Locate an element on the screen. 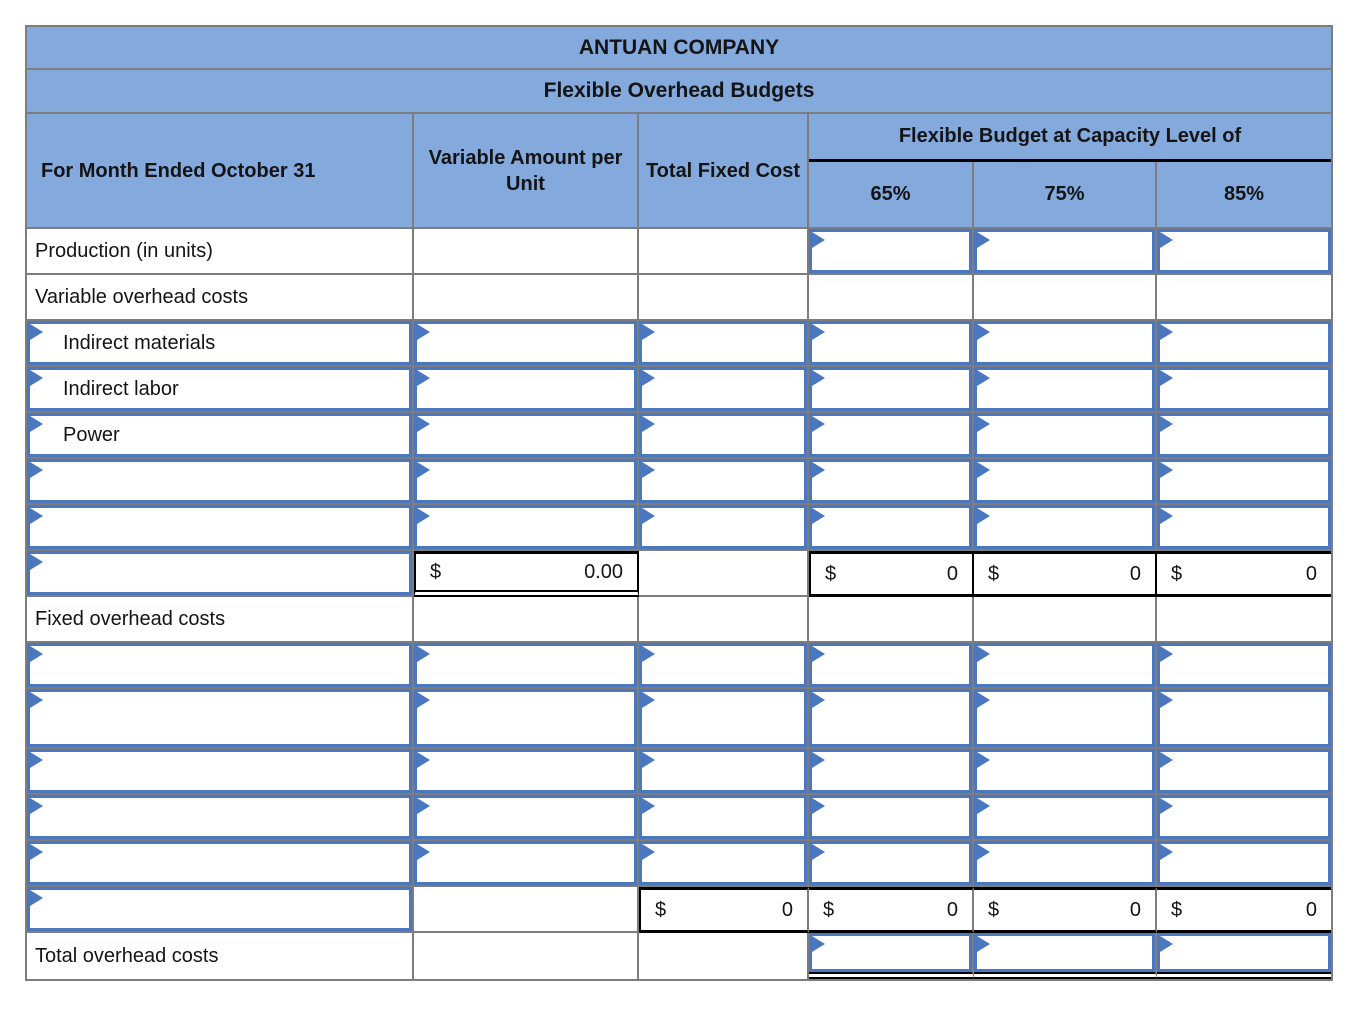  indirect-materials-85-input is located at coordinates (1244, 344).